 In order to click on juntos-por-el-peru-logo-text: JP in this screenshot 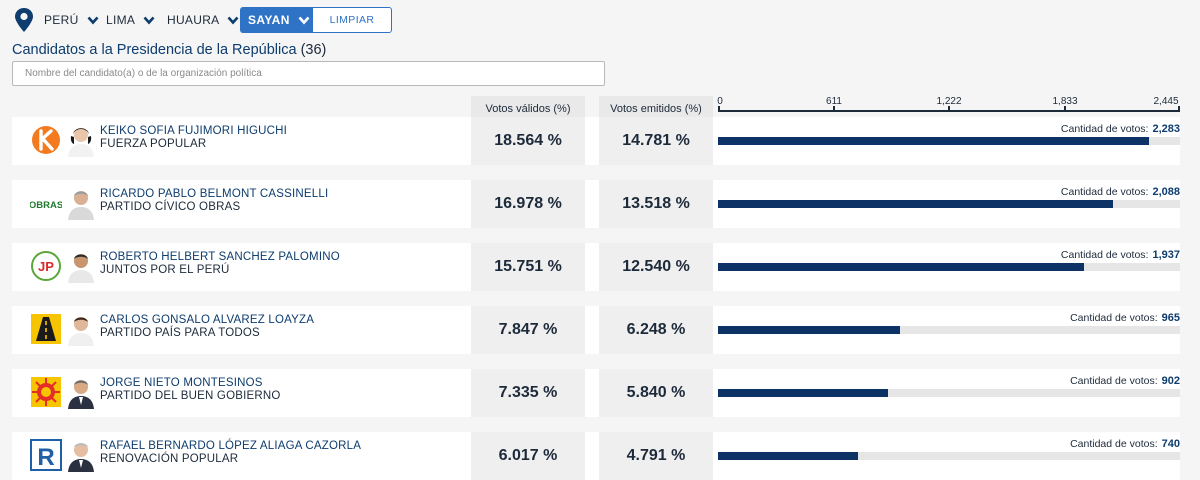, I will do `click(46, 266)`.